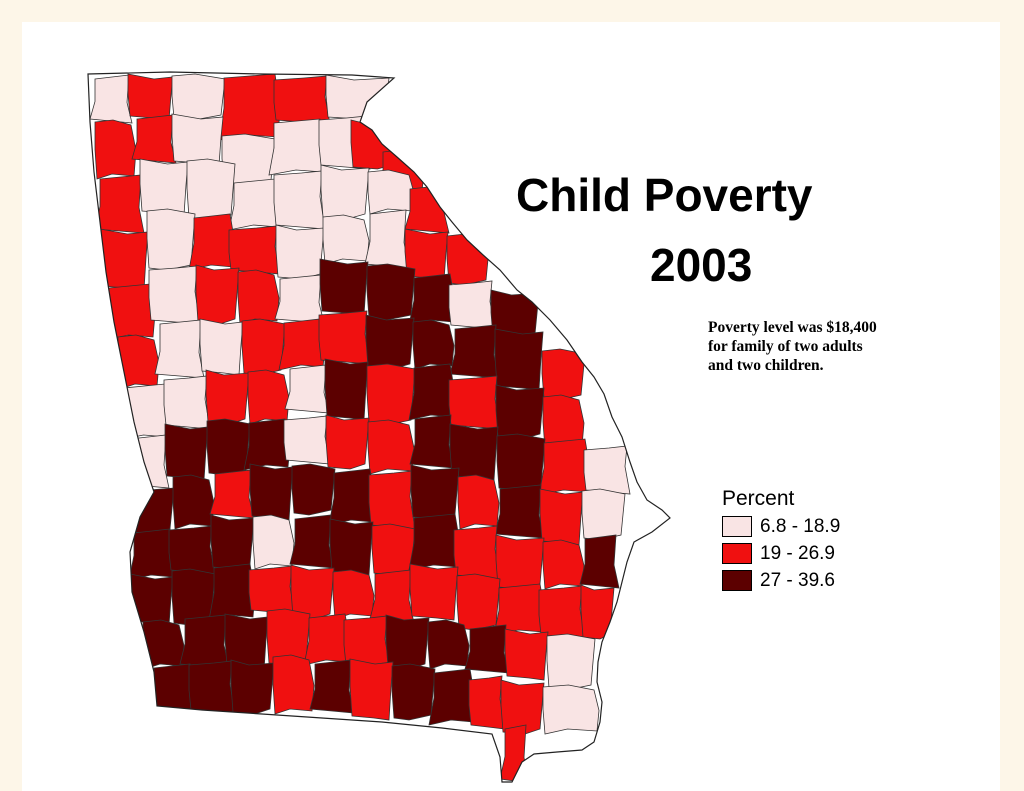  Describe the element at coordinates (792, 327) in the screenshot. I see `poverty-note-line-1: Poverty level was $18,400` at that location.